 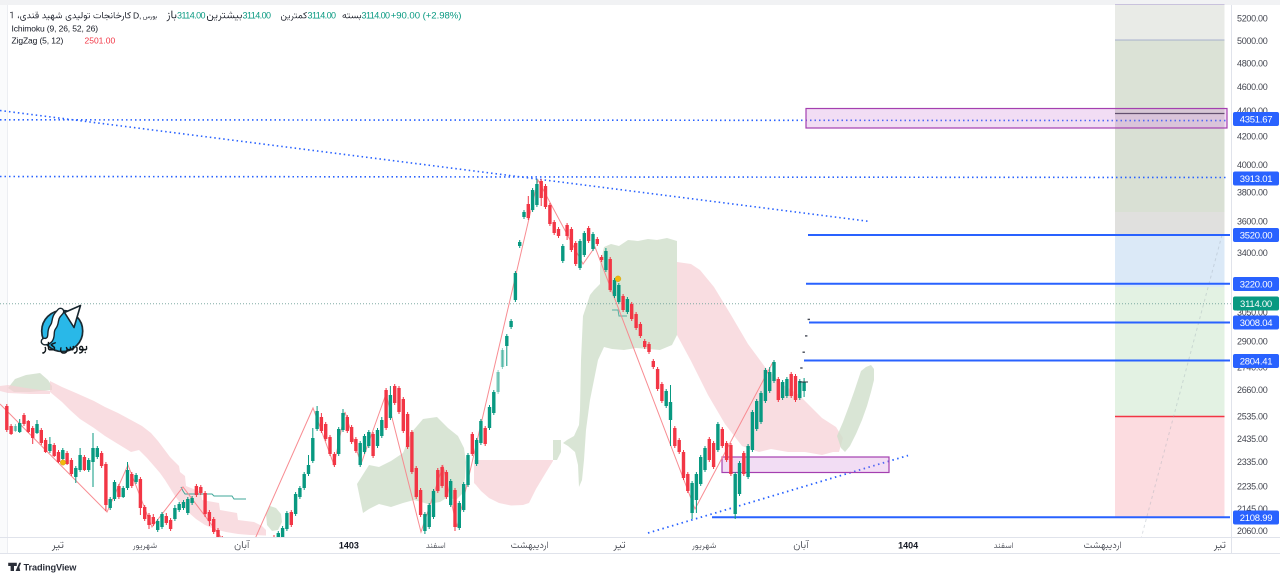 I want to click on svg-text: 3800.00, so click(x=1252, y=193).